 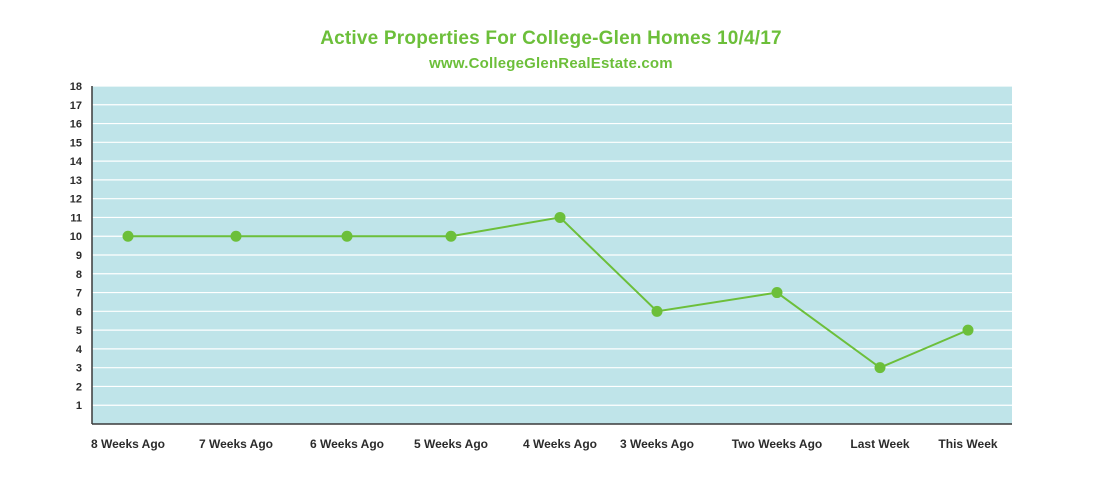 What do you see at coordinates (76, 237) in the screenshot?
I see `y-tick-label: 10` at bounding box center [76, 237].